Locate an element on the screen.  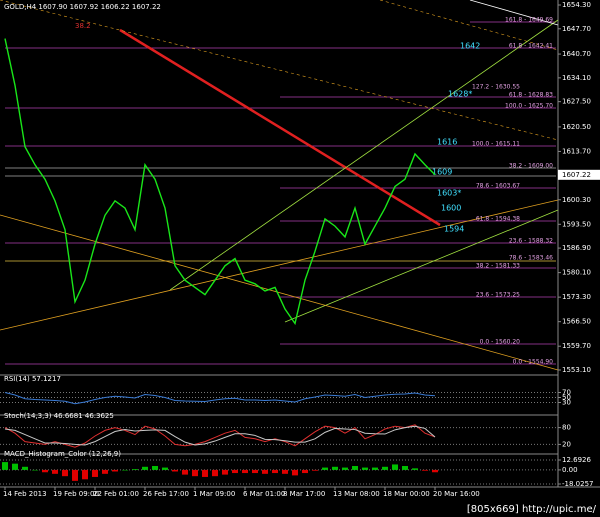
y-tick-label: 1580.10 is located at coordinates (576, 273).